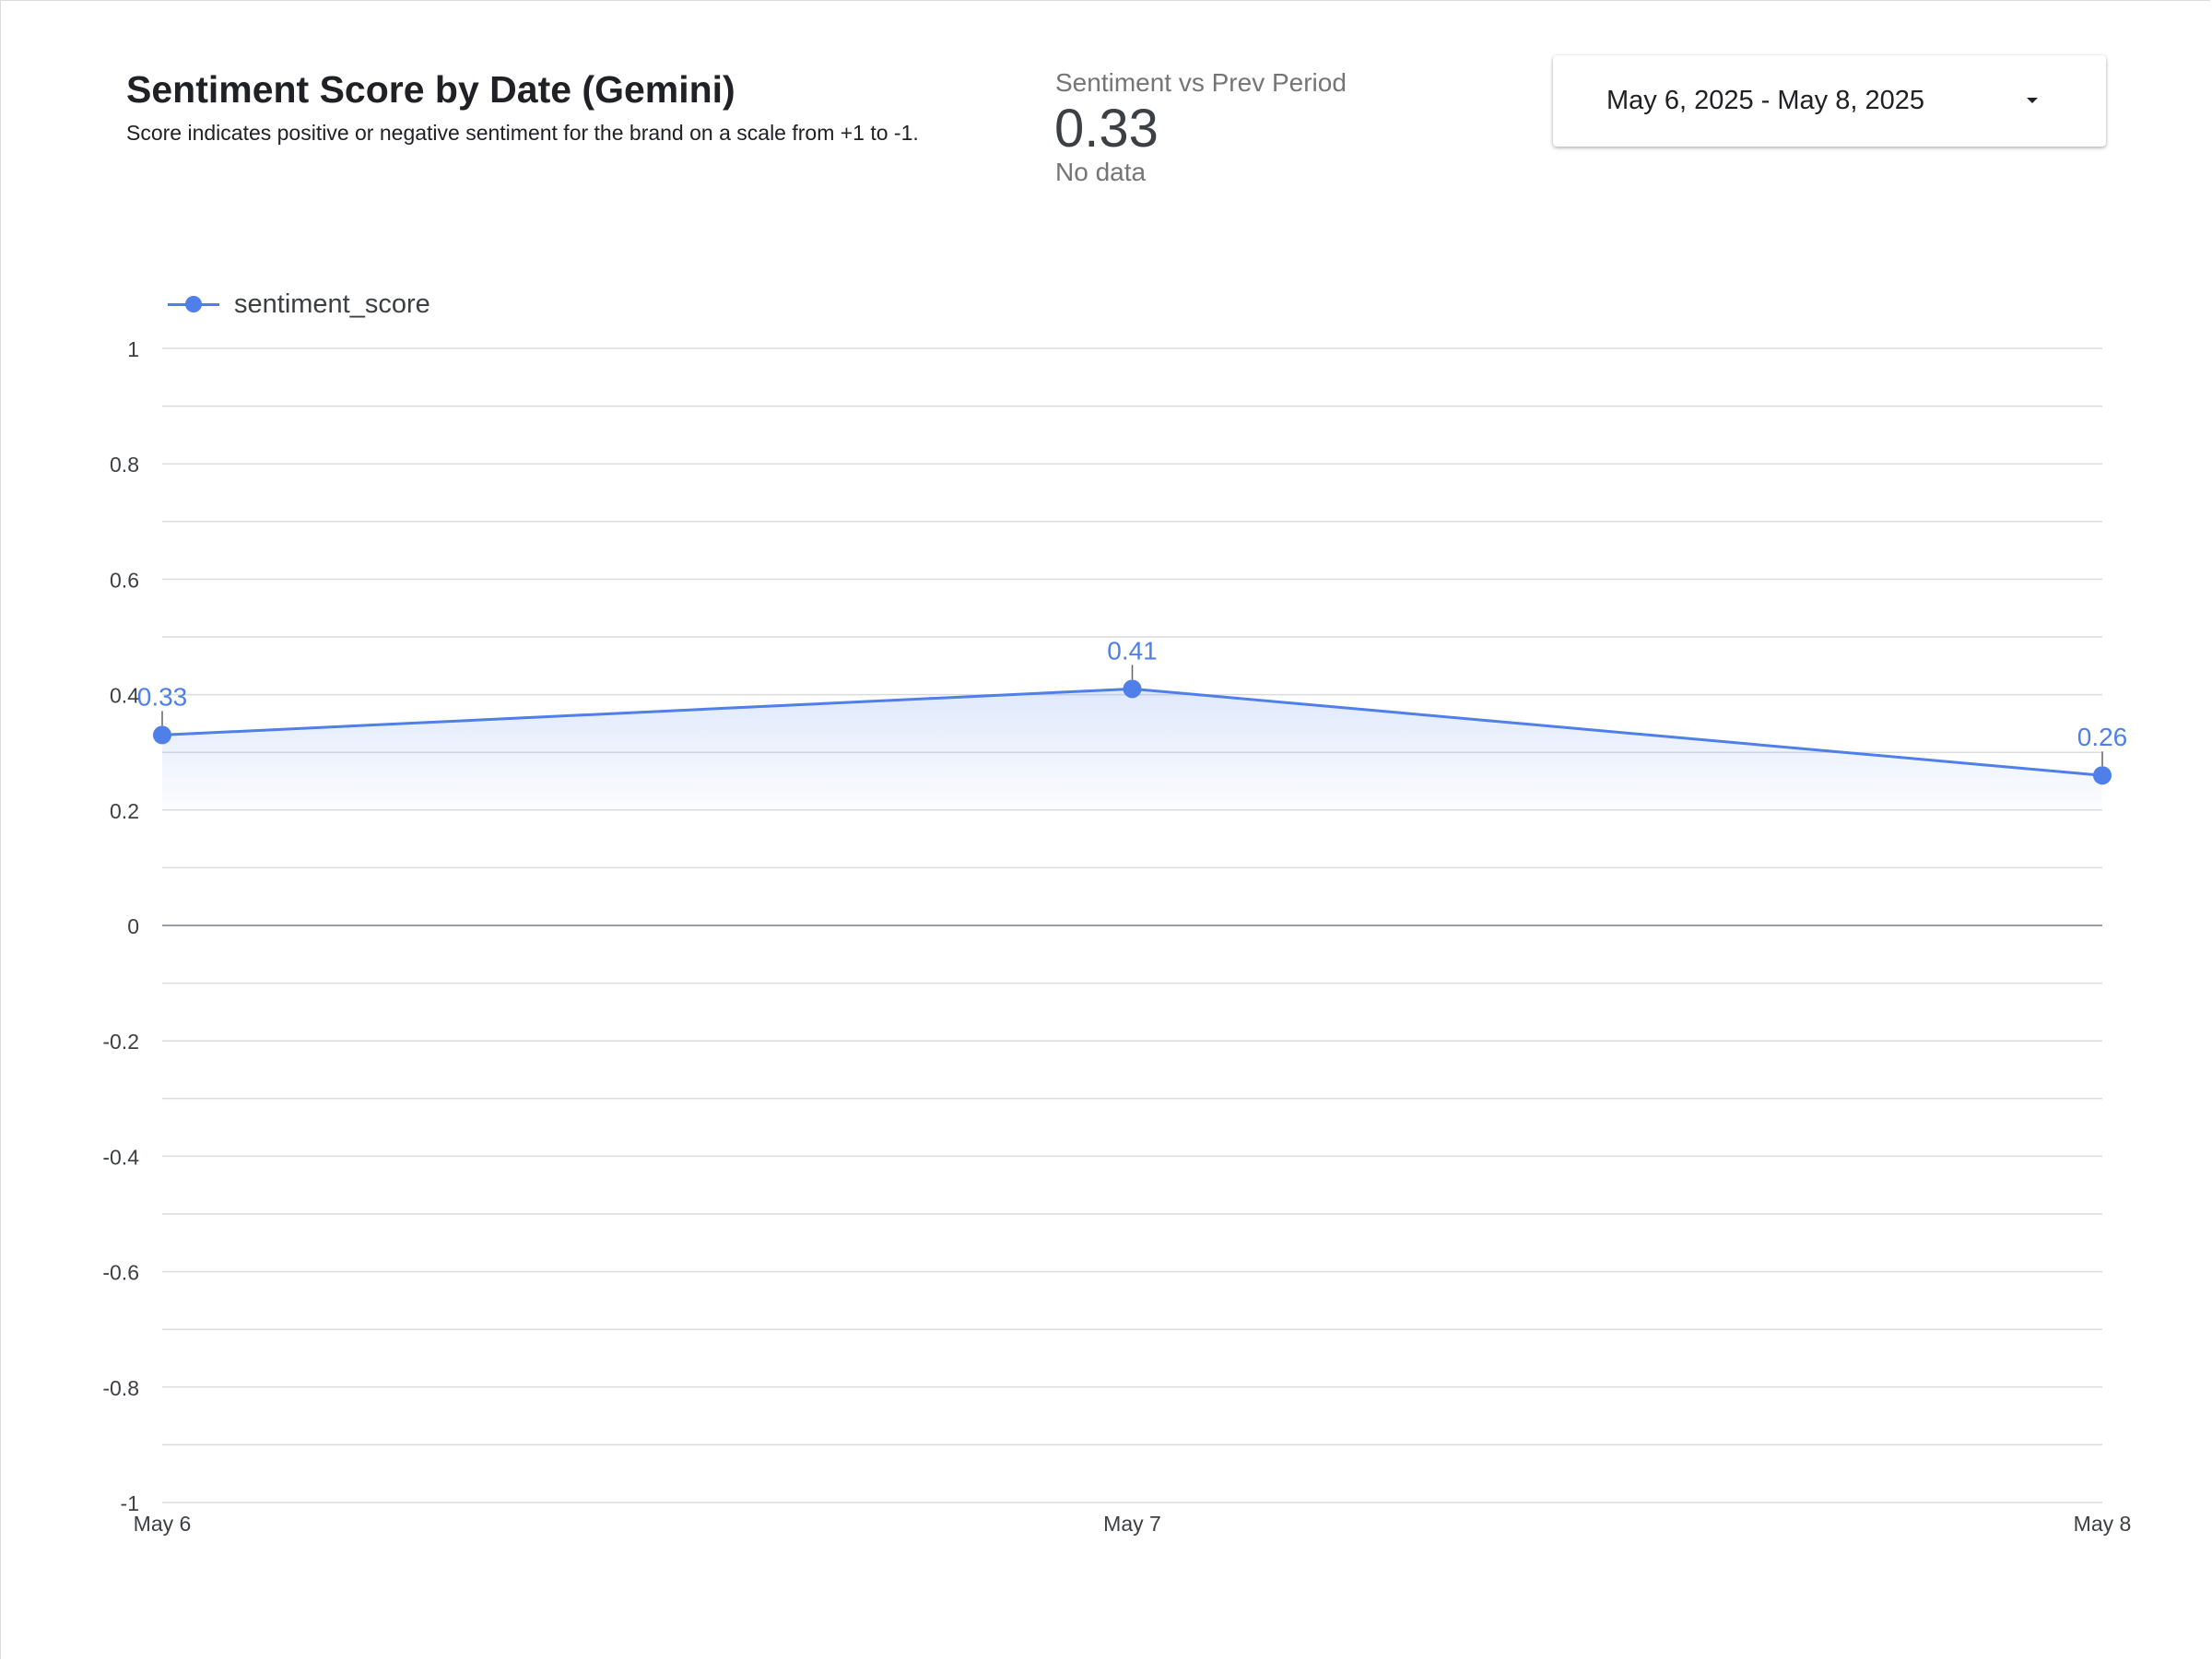  I want to click on y-tick-label: 0, so click(133, 926).